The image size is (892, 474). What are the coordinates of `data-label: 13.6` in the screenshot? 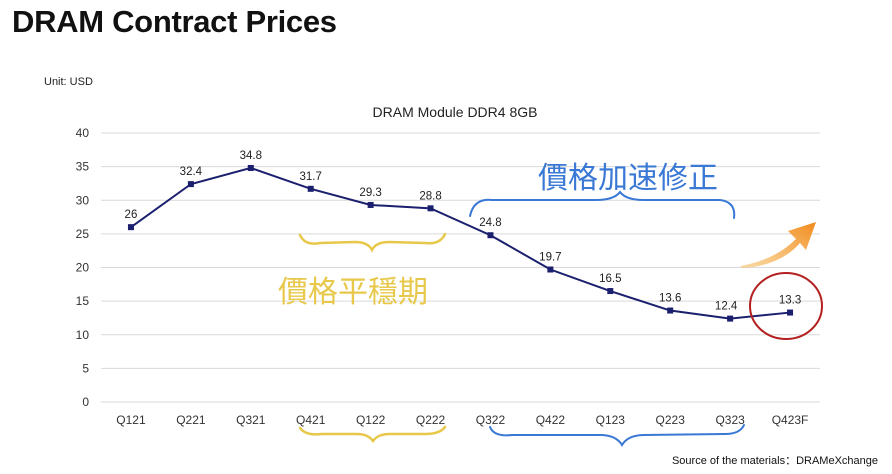 It's located at (670, 299).